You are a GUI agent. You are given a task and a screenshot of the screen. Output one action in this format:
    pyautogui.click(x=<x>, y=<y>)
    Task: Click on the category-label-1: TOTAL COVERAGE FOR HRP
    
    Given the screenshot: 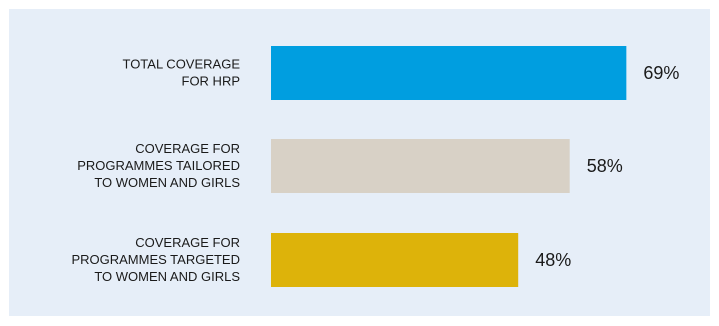 What is the action you would take?
    pyautogui.click(x=181, y=73)
    